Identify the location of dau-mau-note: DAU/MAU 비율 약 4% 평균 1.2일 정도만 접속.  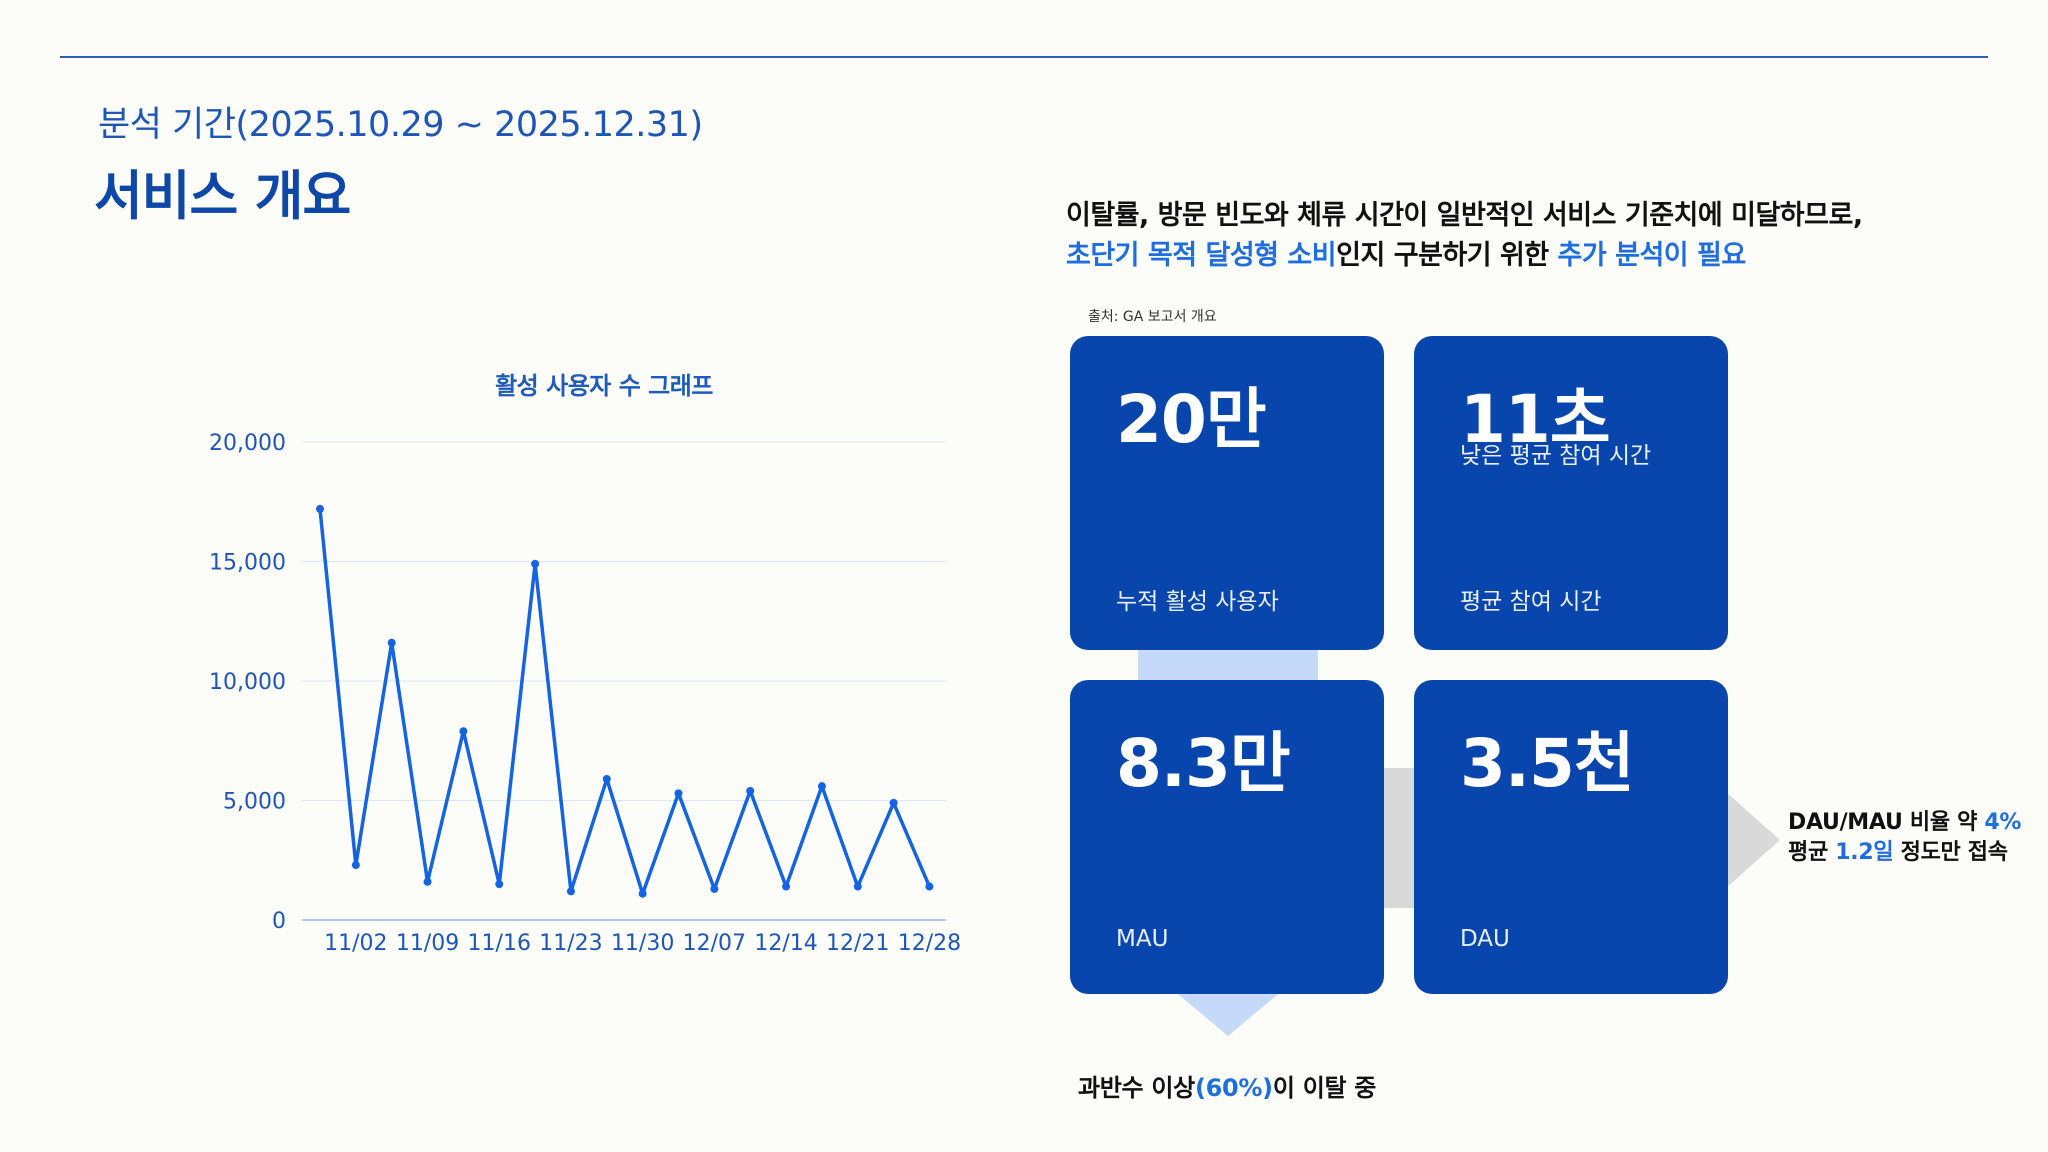
(1904, 838).